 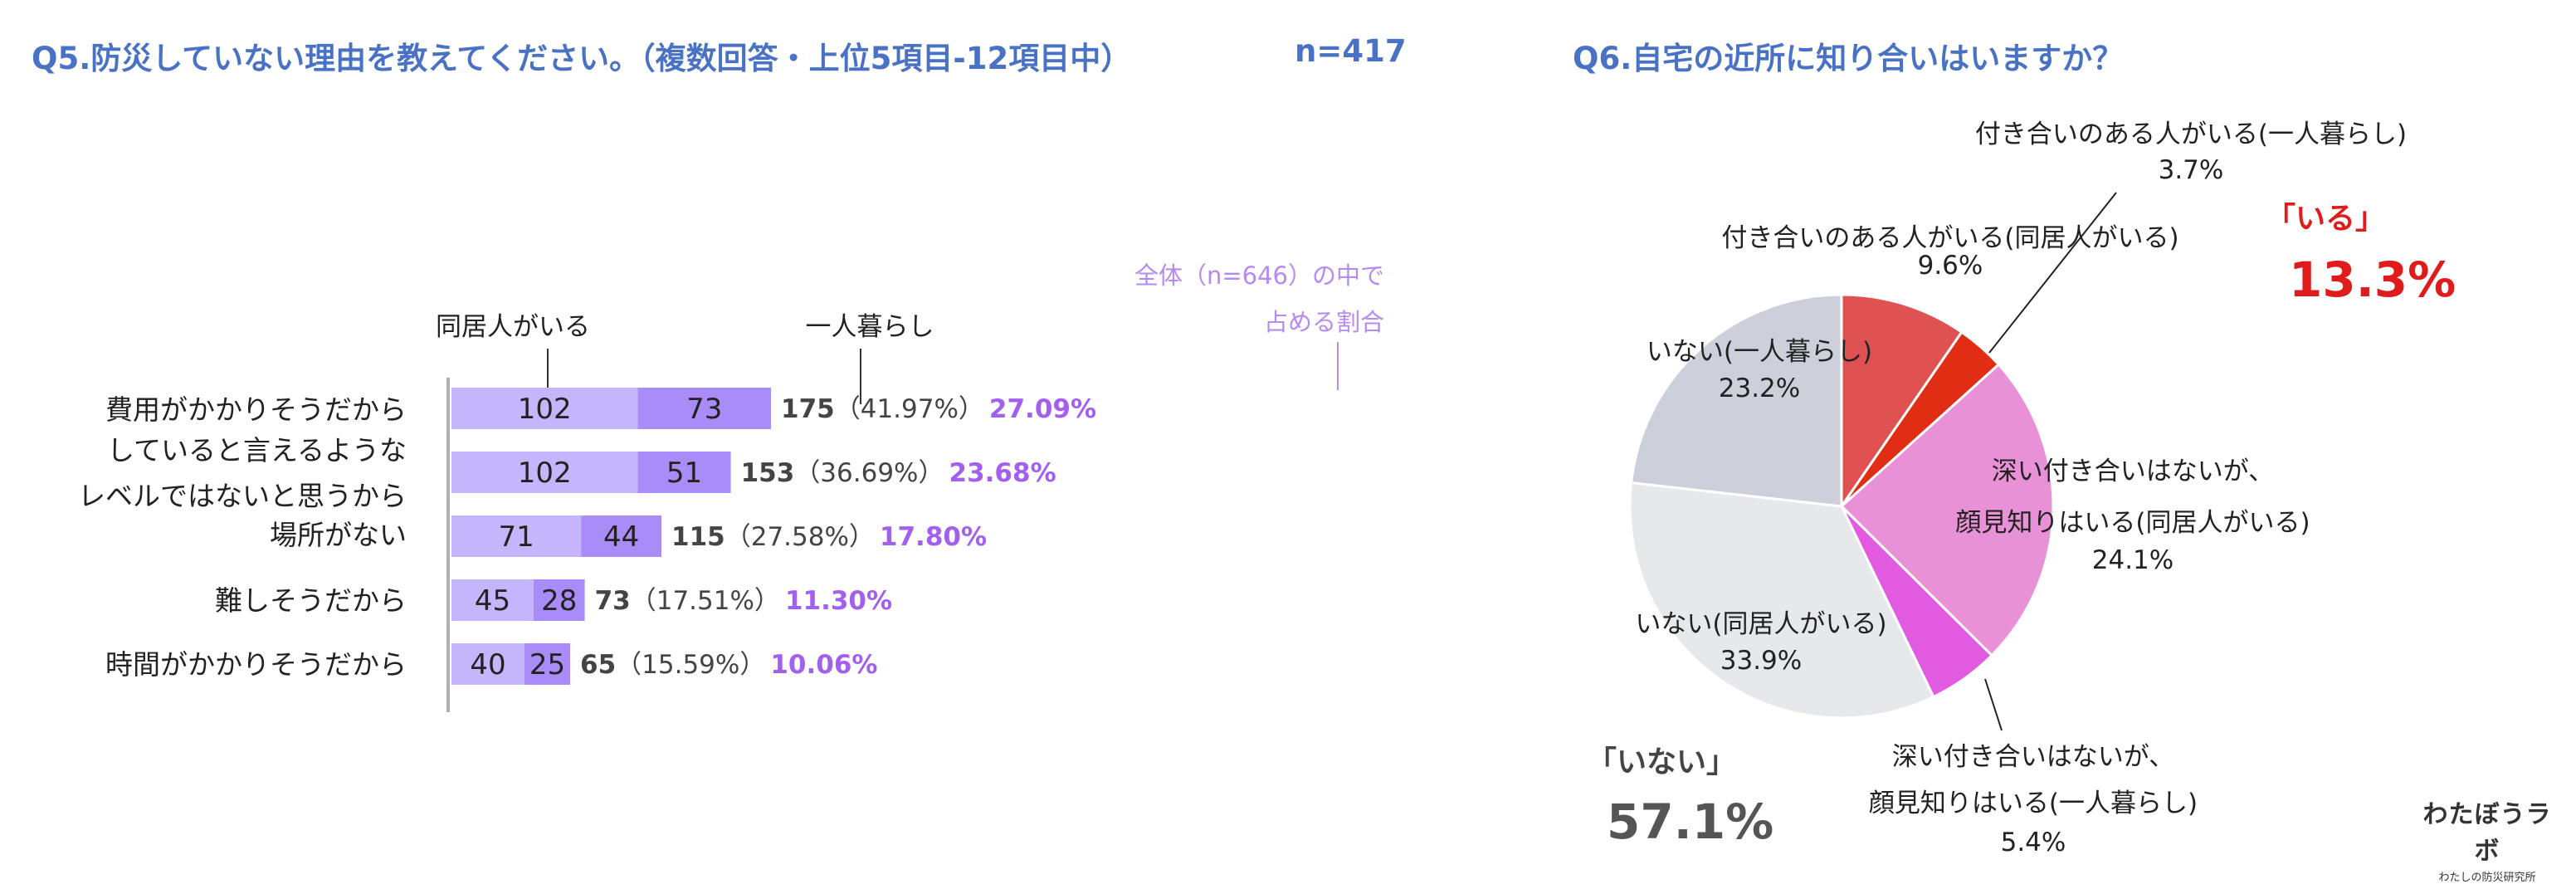 What do you see at coordinates (257, 450) in the screenshot?
I see `category-label: していると言えるような` at bounding box center [257, 450].